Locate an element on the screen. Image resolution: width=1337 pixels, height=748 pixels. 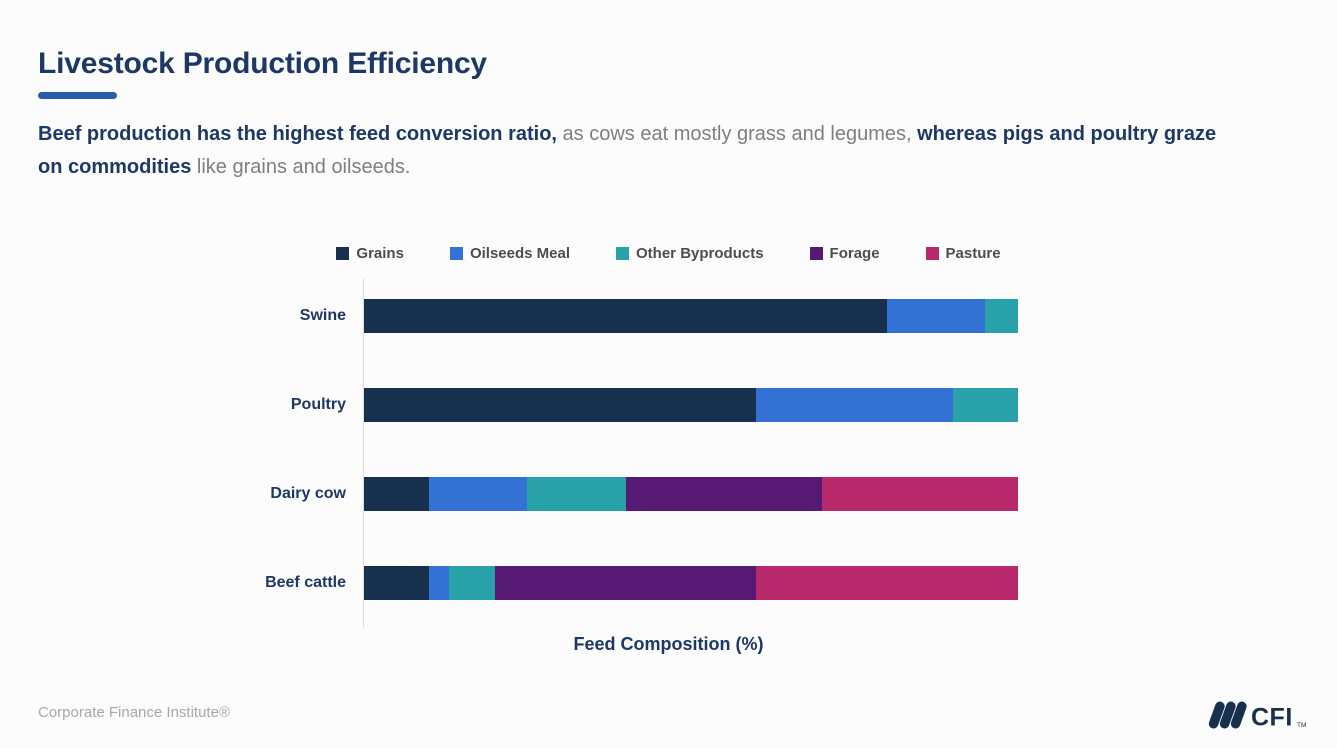
cfi-logo-text: CFI is located at coordinates (1272, 718).